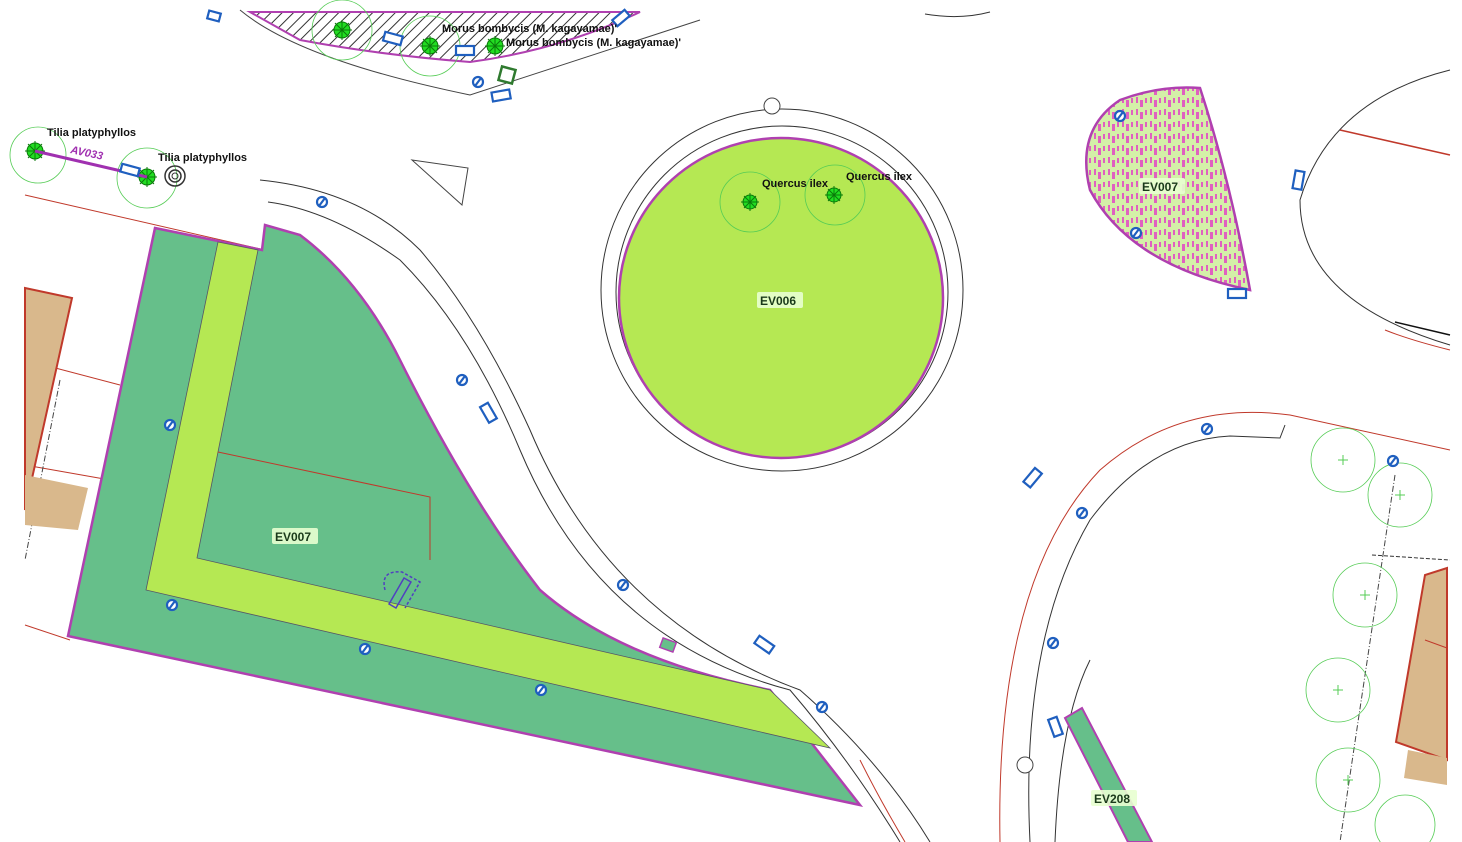  I want to click on play-structure-icon, so click(402, 590).